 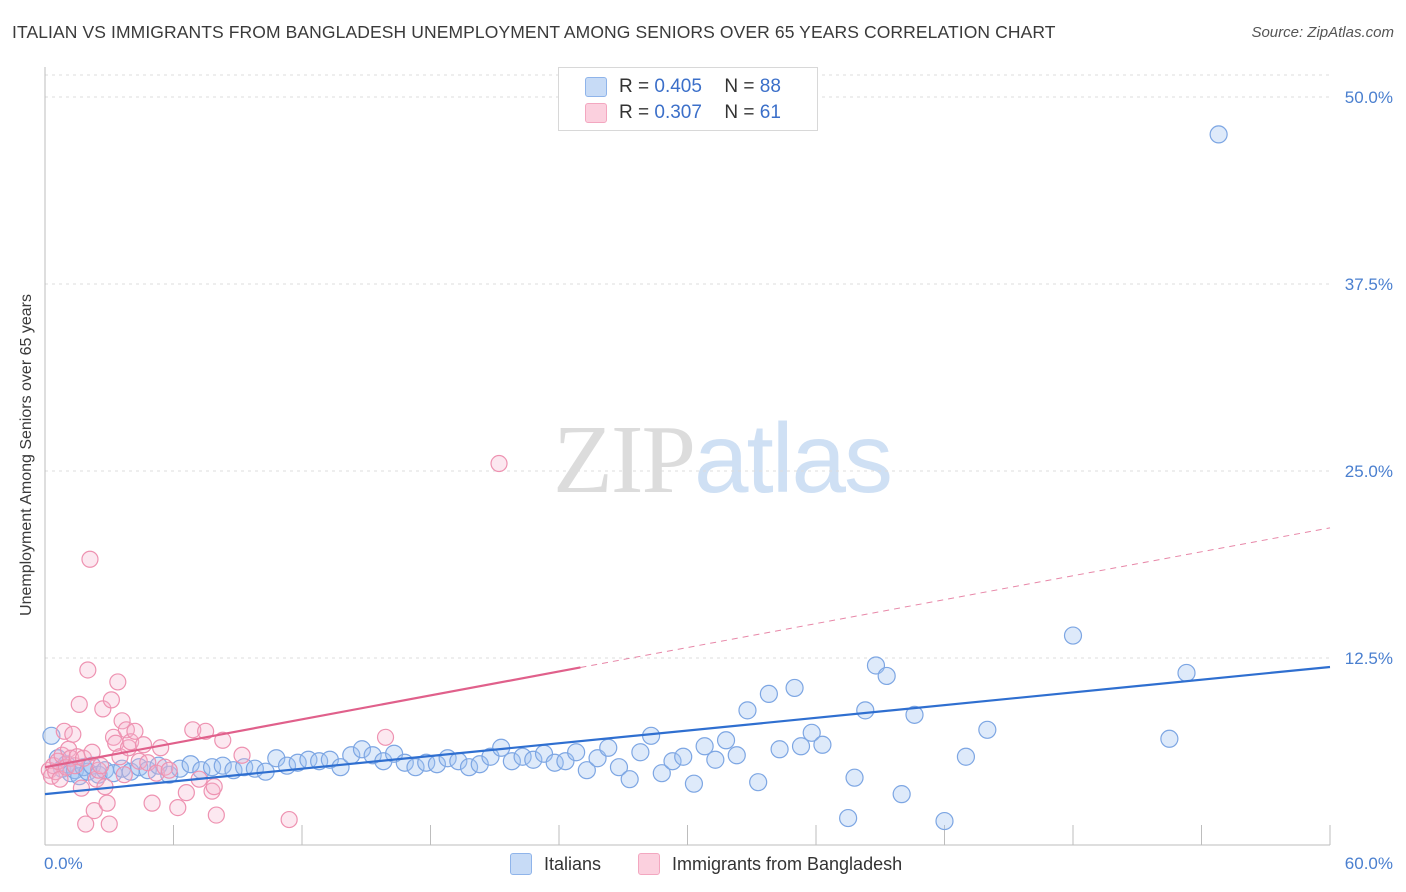 What do you see at coordinates (596, 113) in the screenshot?
I see `legend-swatch-bangladesh` at bounding box center [596, 113].